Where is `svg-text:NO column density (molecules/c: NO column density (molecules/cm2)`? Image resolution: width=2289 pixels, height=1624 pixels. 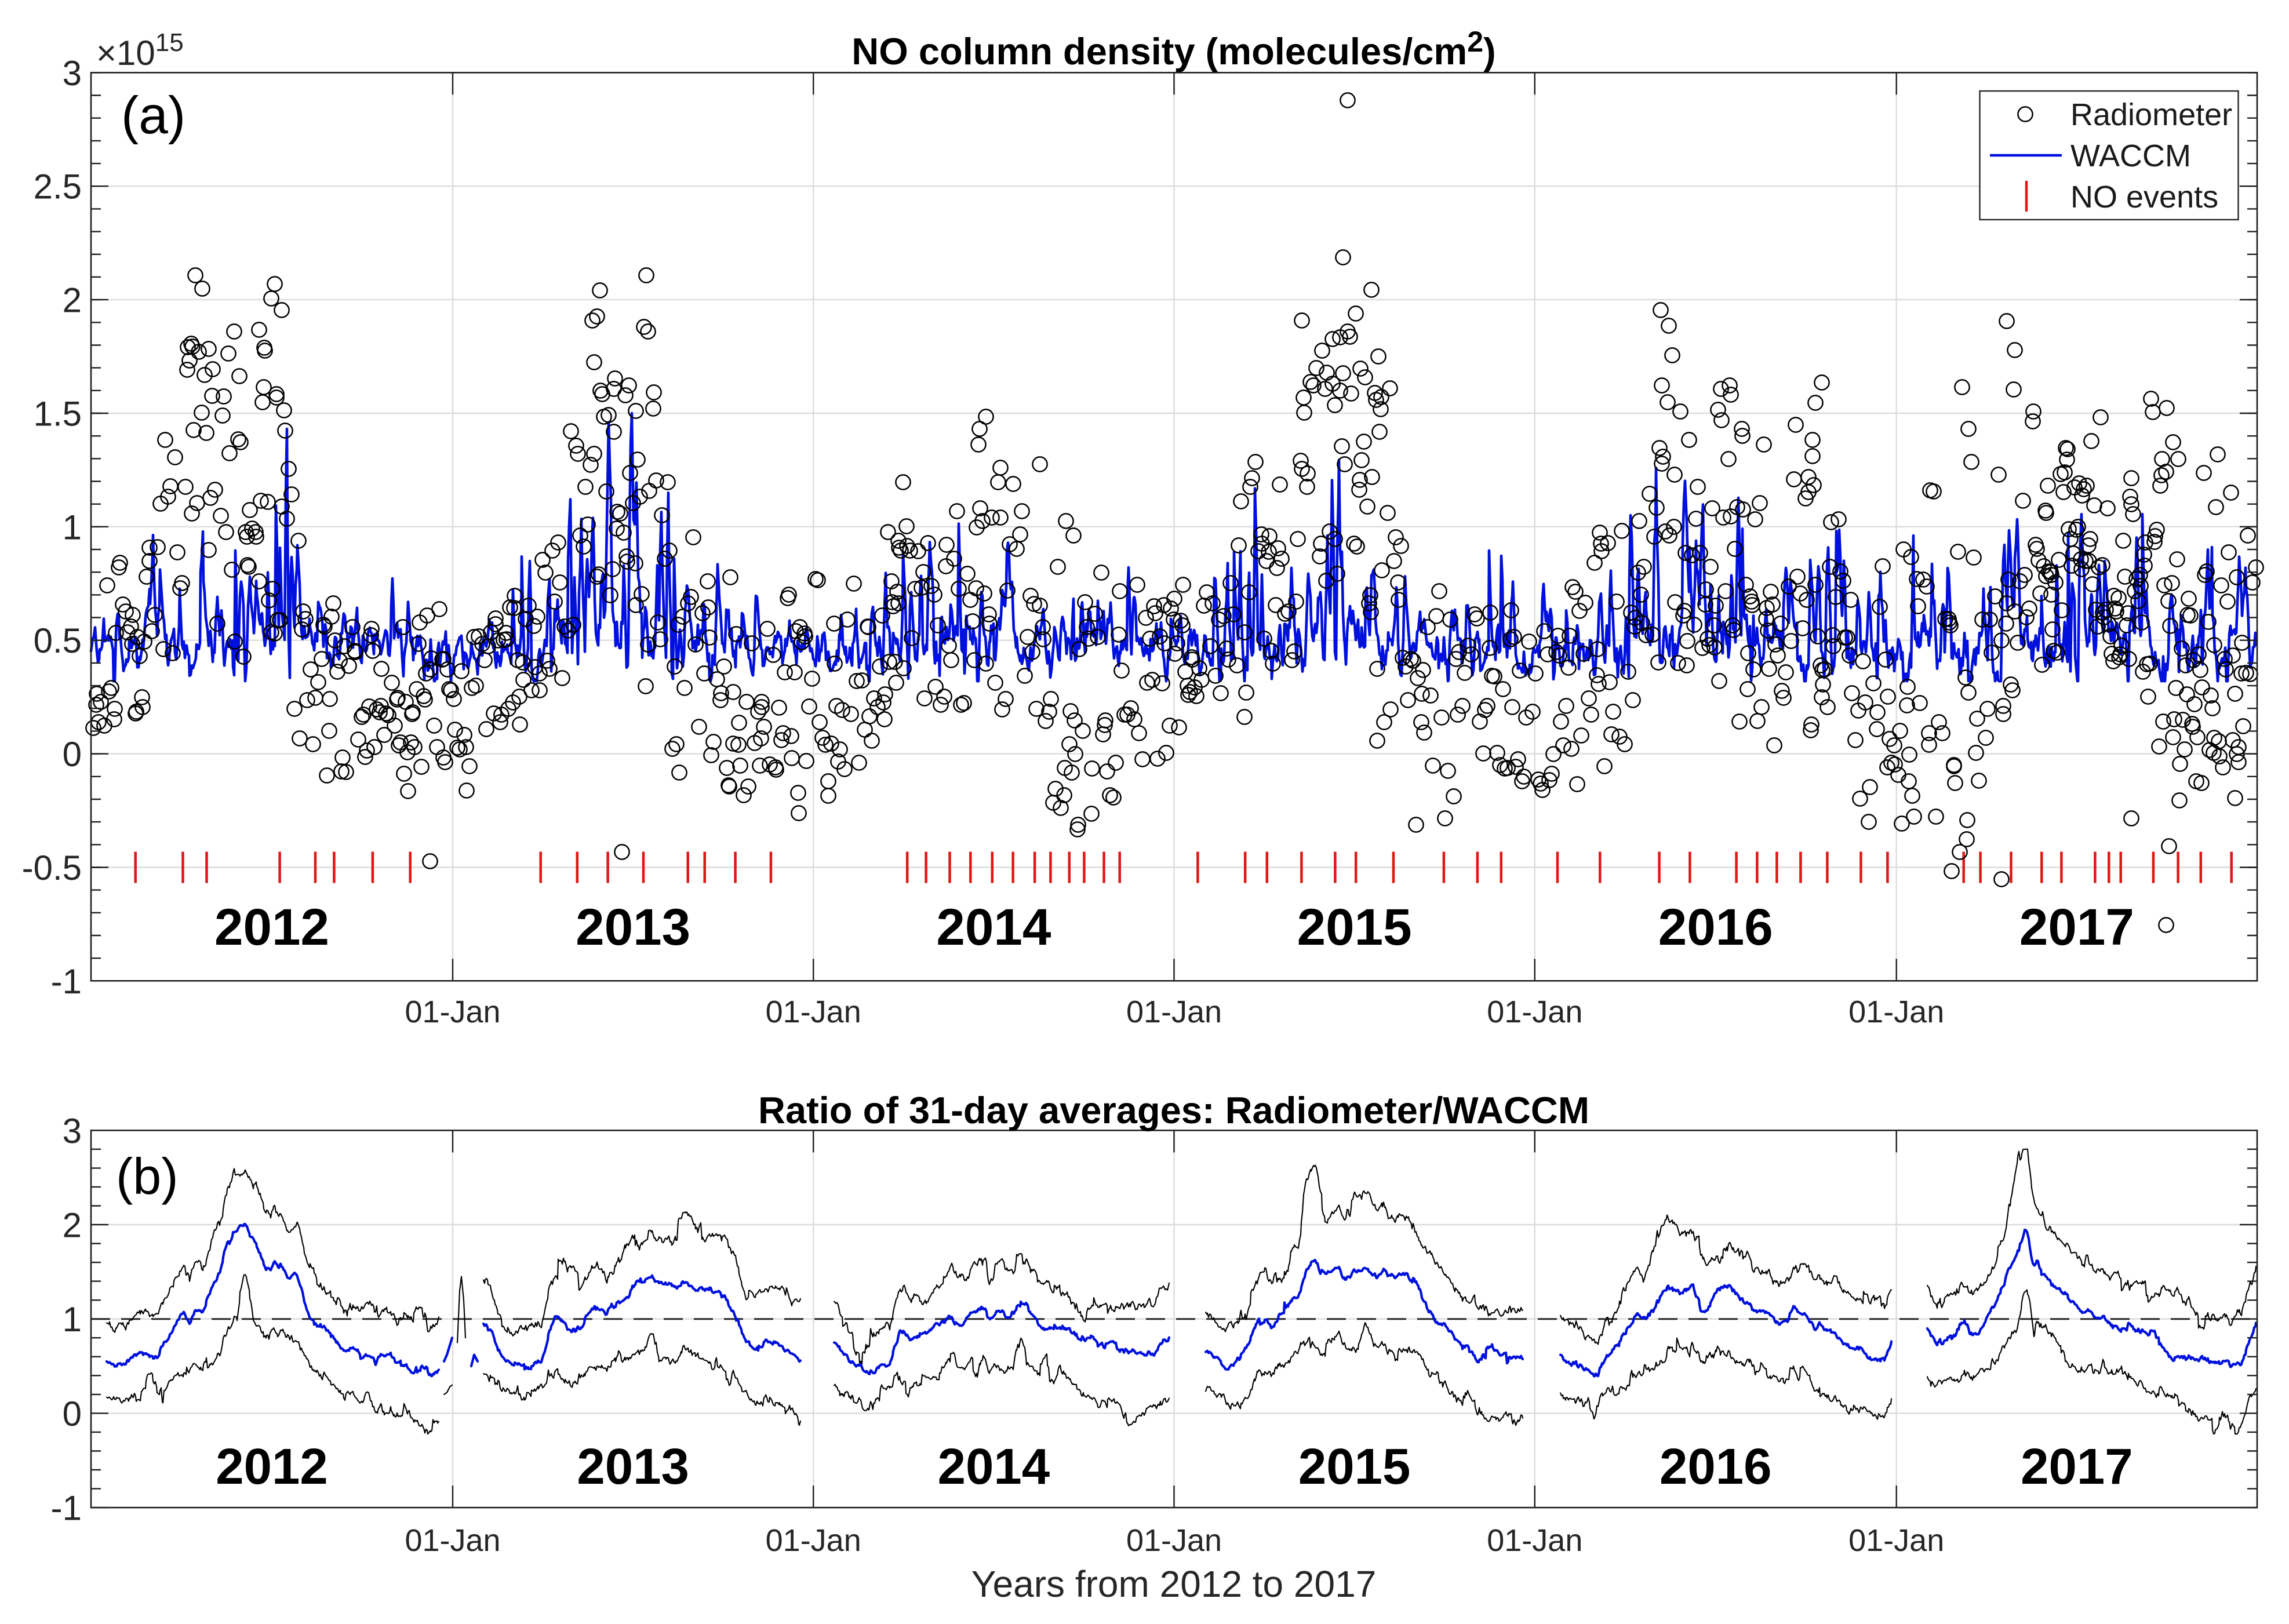 svg-text:NO column density (molecules/c: NO column density (molecules/cm2) is located at coordinates (1173, 49).